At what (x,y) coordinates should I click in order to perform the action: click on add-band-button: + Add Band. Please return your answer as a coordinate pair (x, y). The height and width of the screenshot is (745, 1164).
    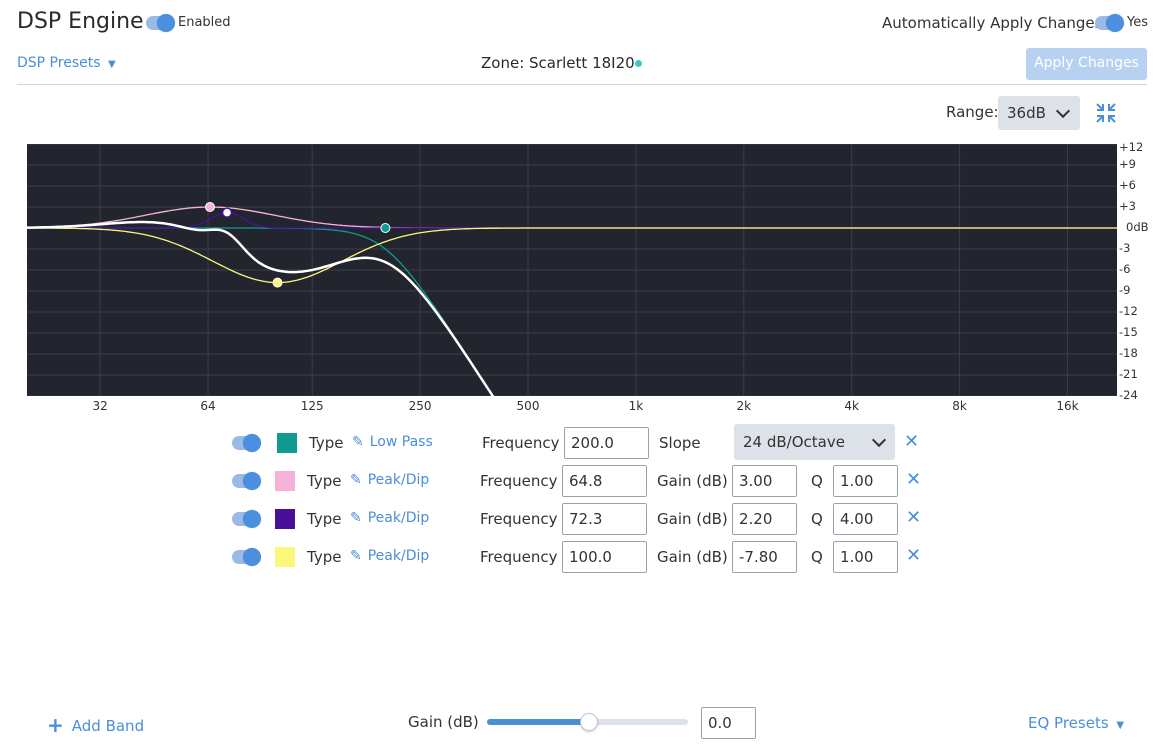
    Looking at the image, I should click on (96, 724).